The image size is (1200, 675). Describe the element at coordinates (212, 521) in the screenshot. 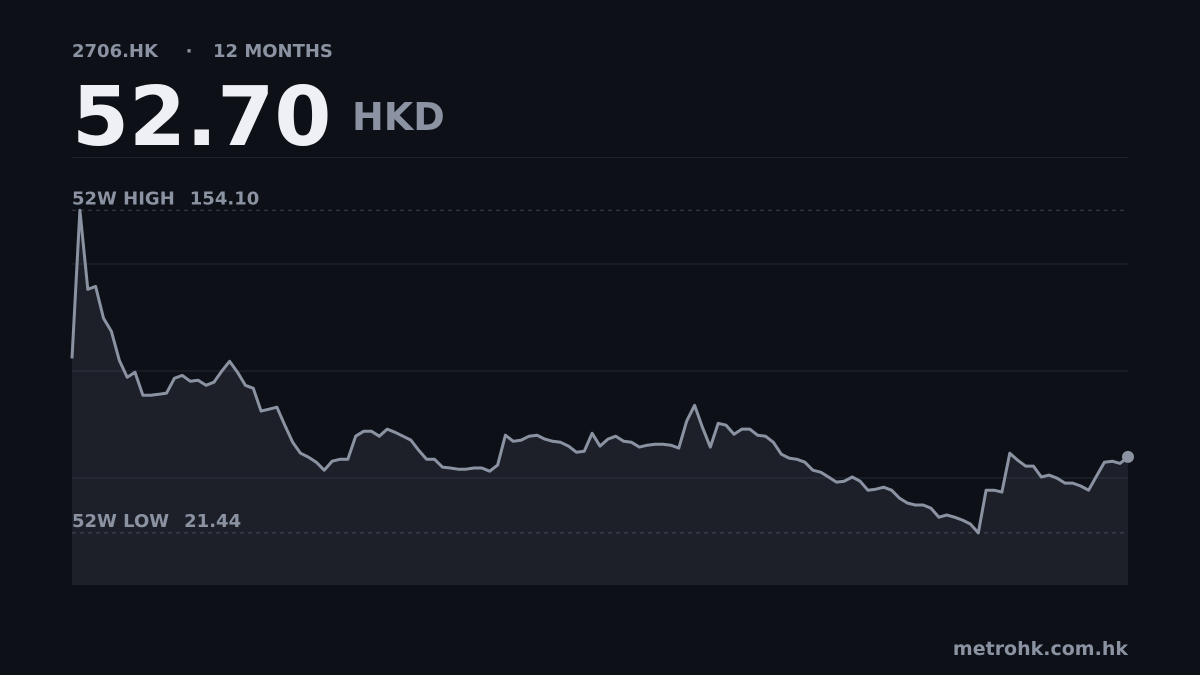

I see `low-value: 21.44` at that location.